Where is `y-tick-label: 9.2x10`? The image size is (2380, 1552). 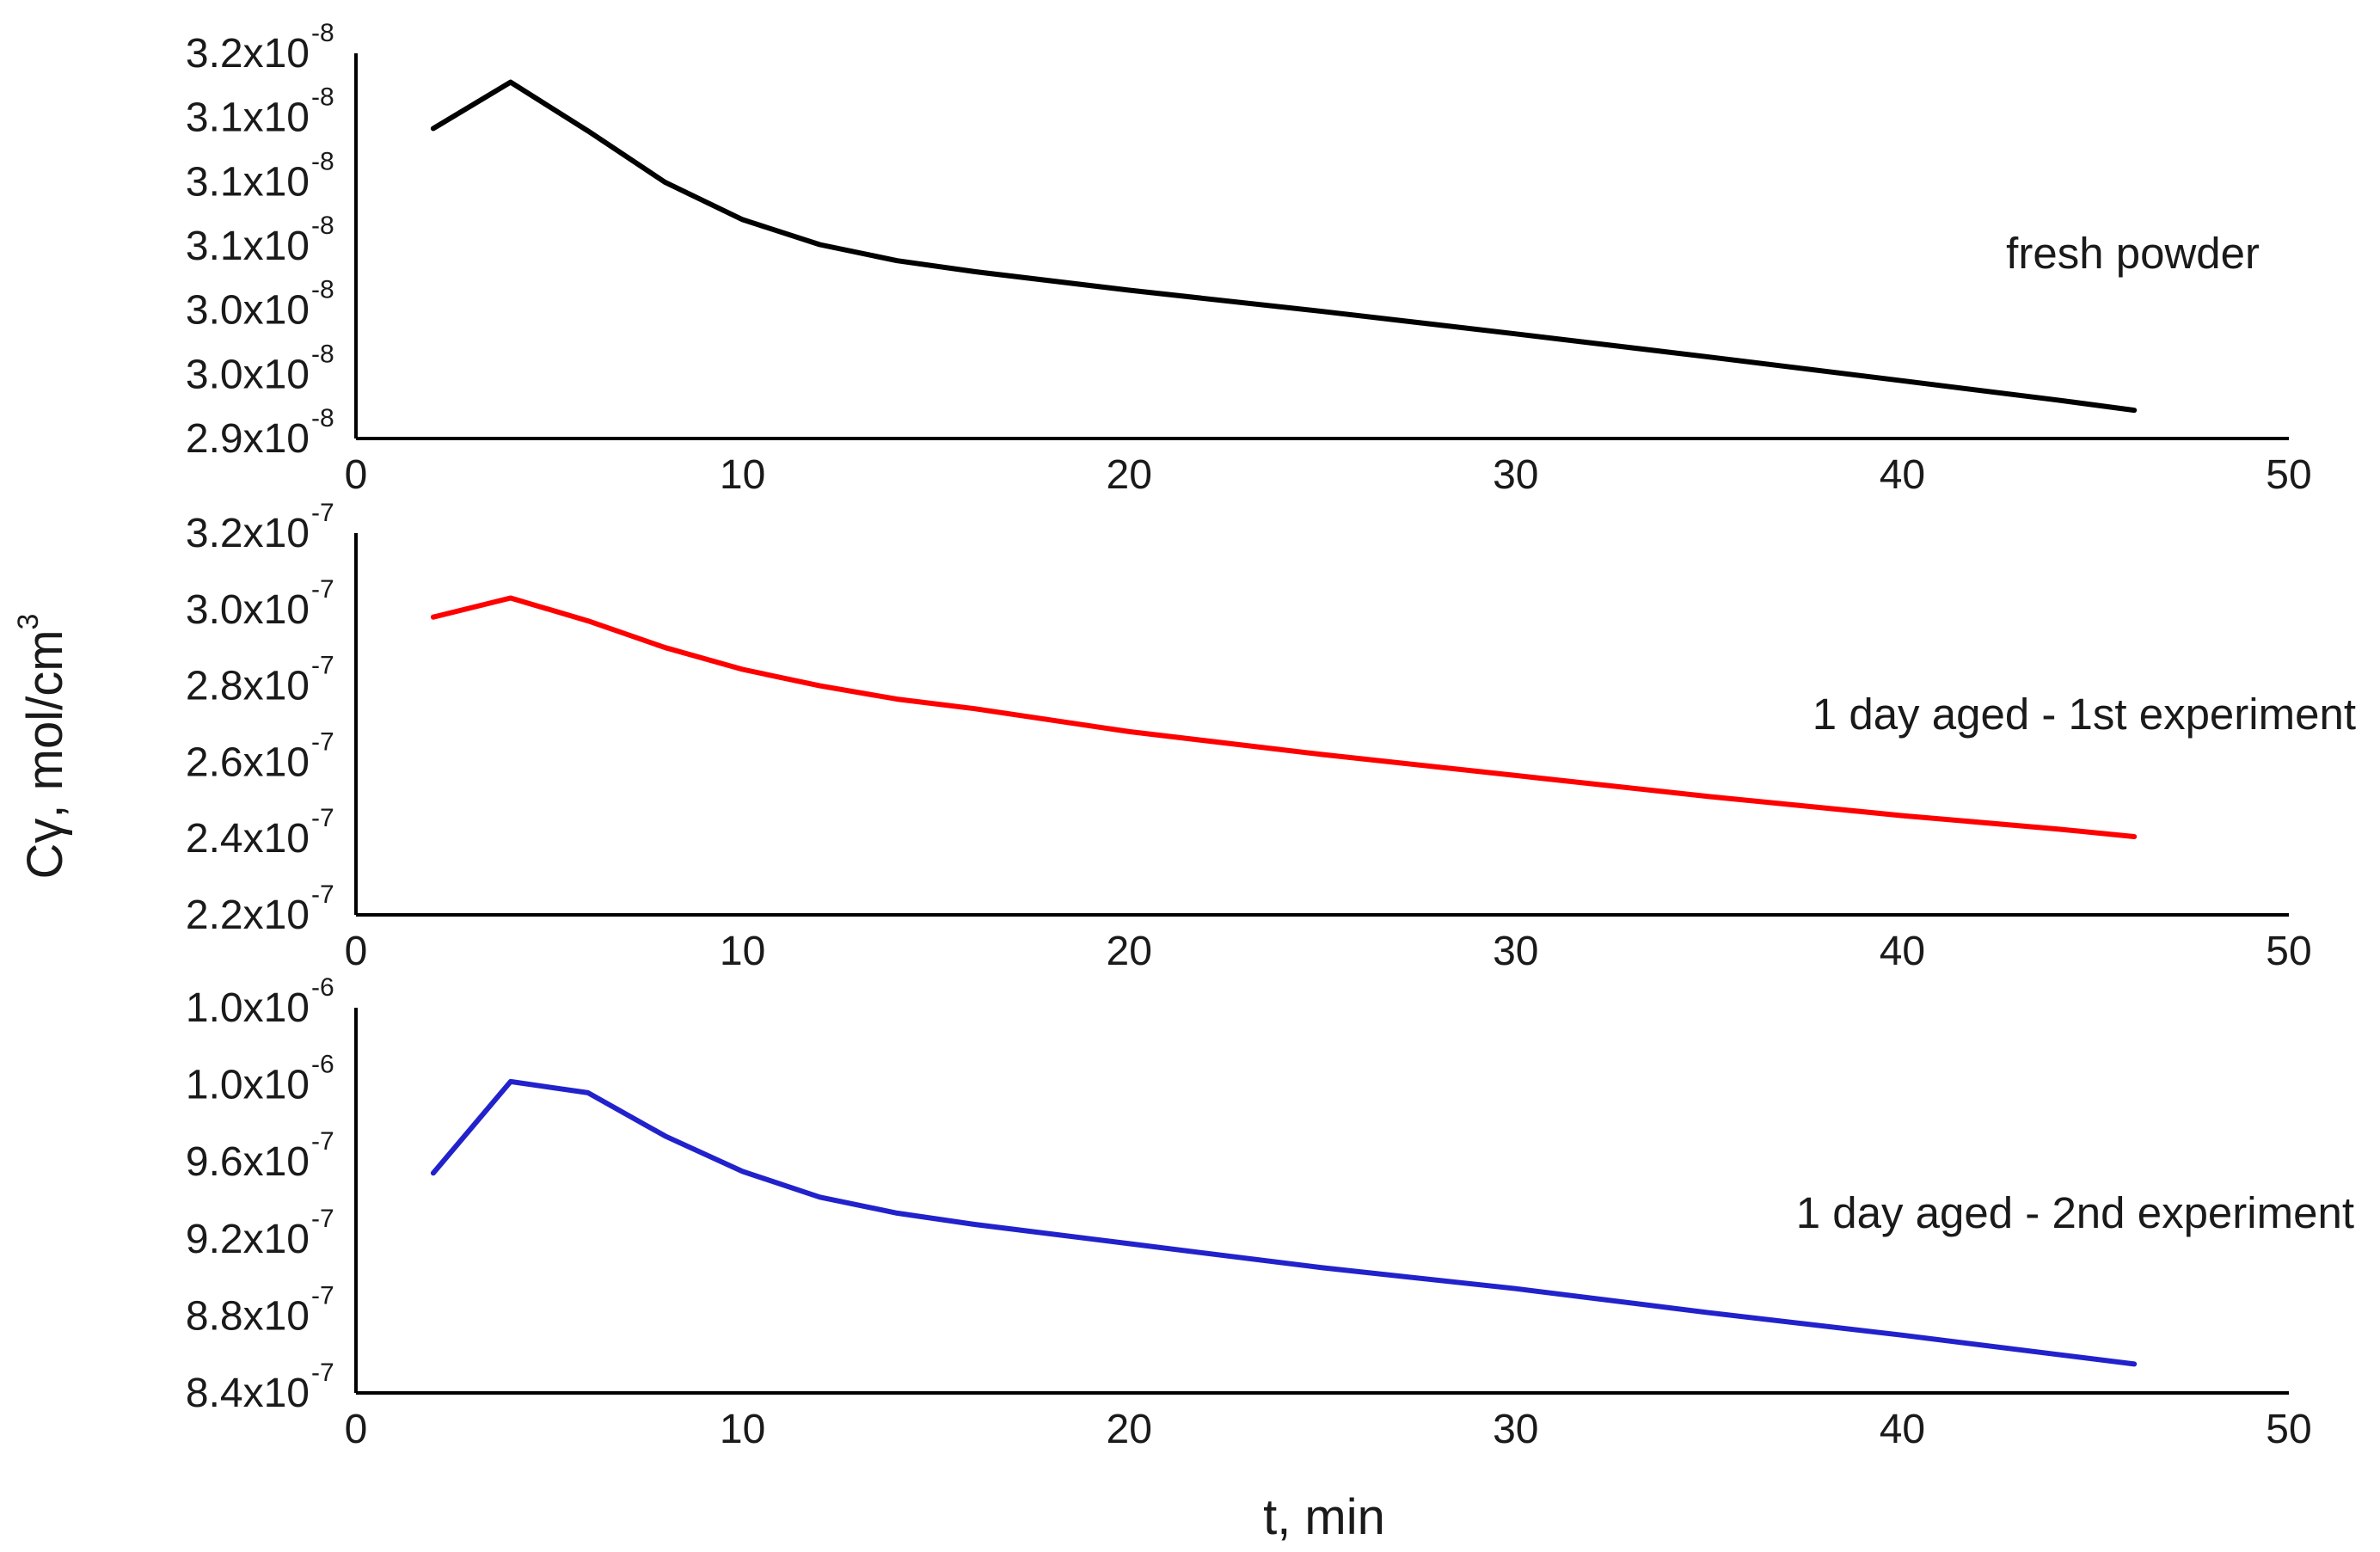 y-tick-label: 9.2x10 is located at coordinates (248, 1239).